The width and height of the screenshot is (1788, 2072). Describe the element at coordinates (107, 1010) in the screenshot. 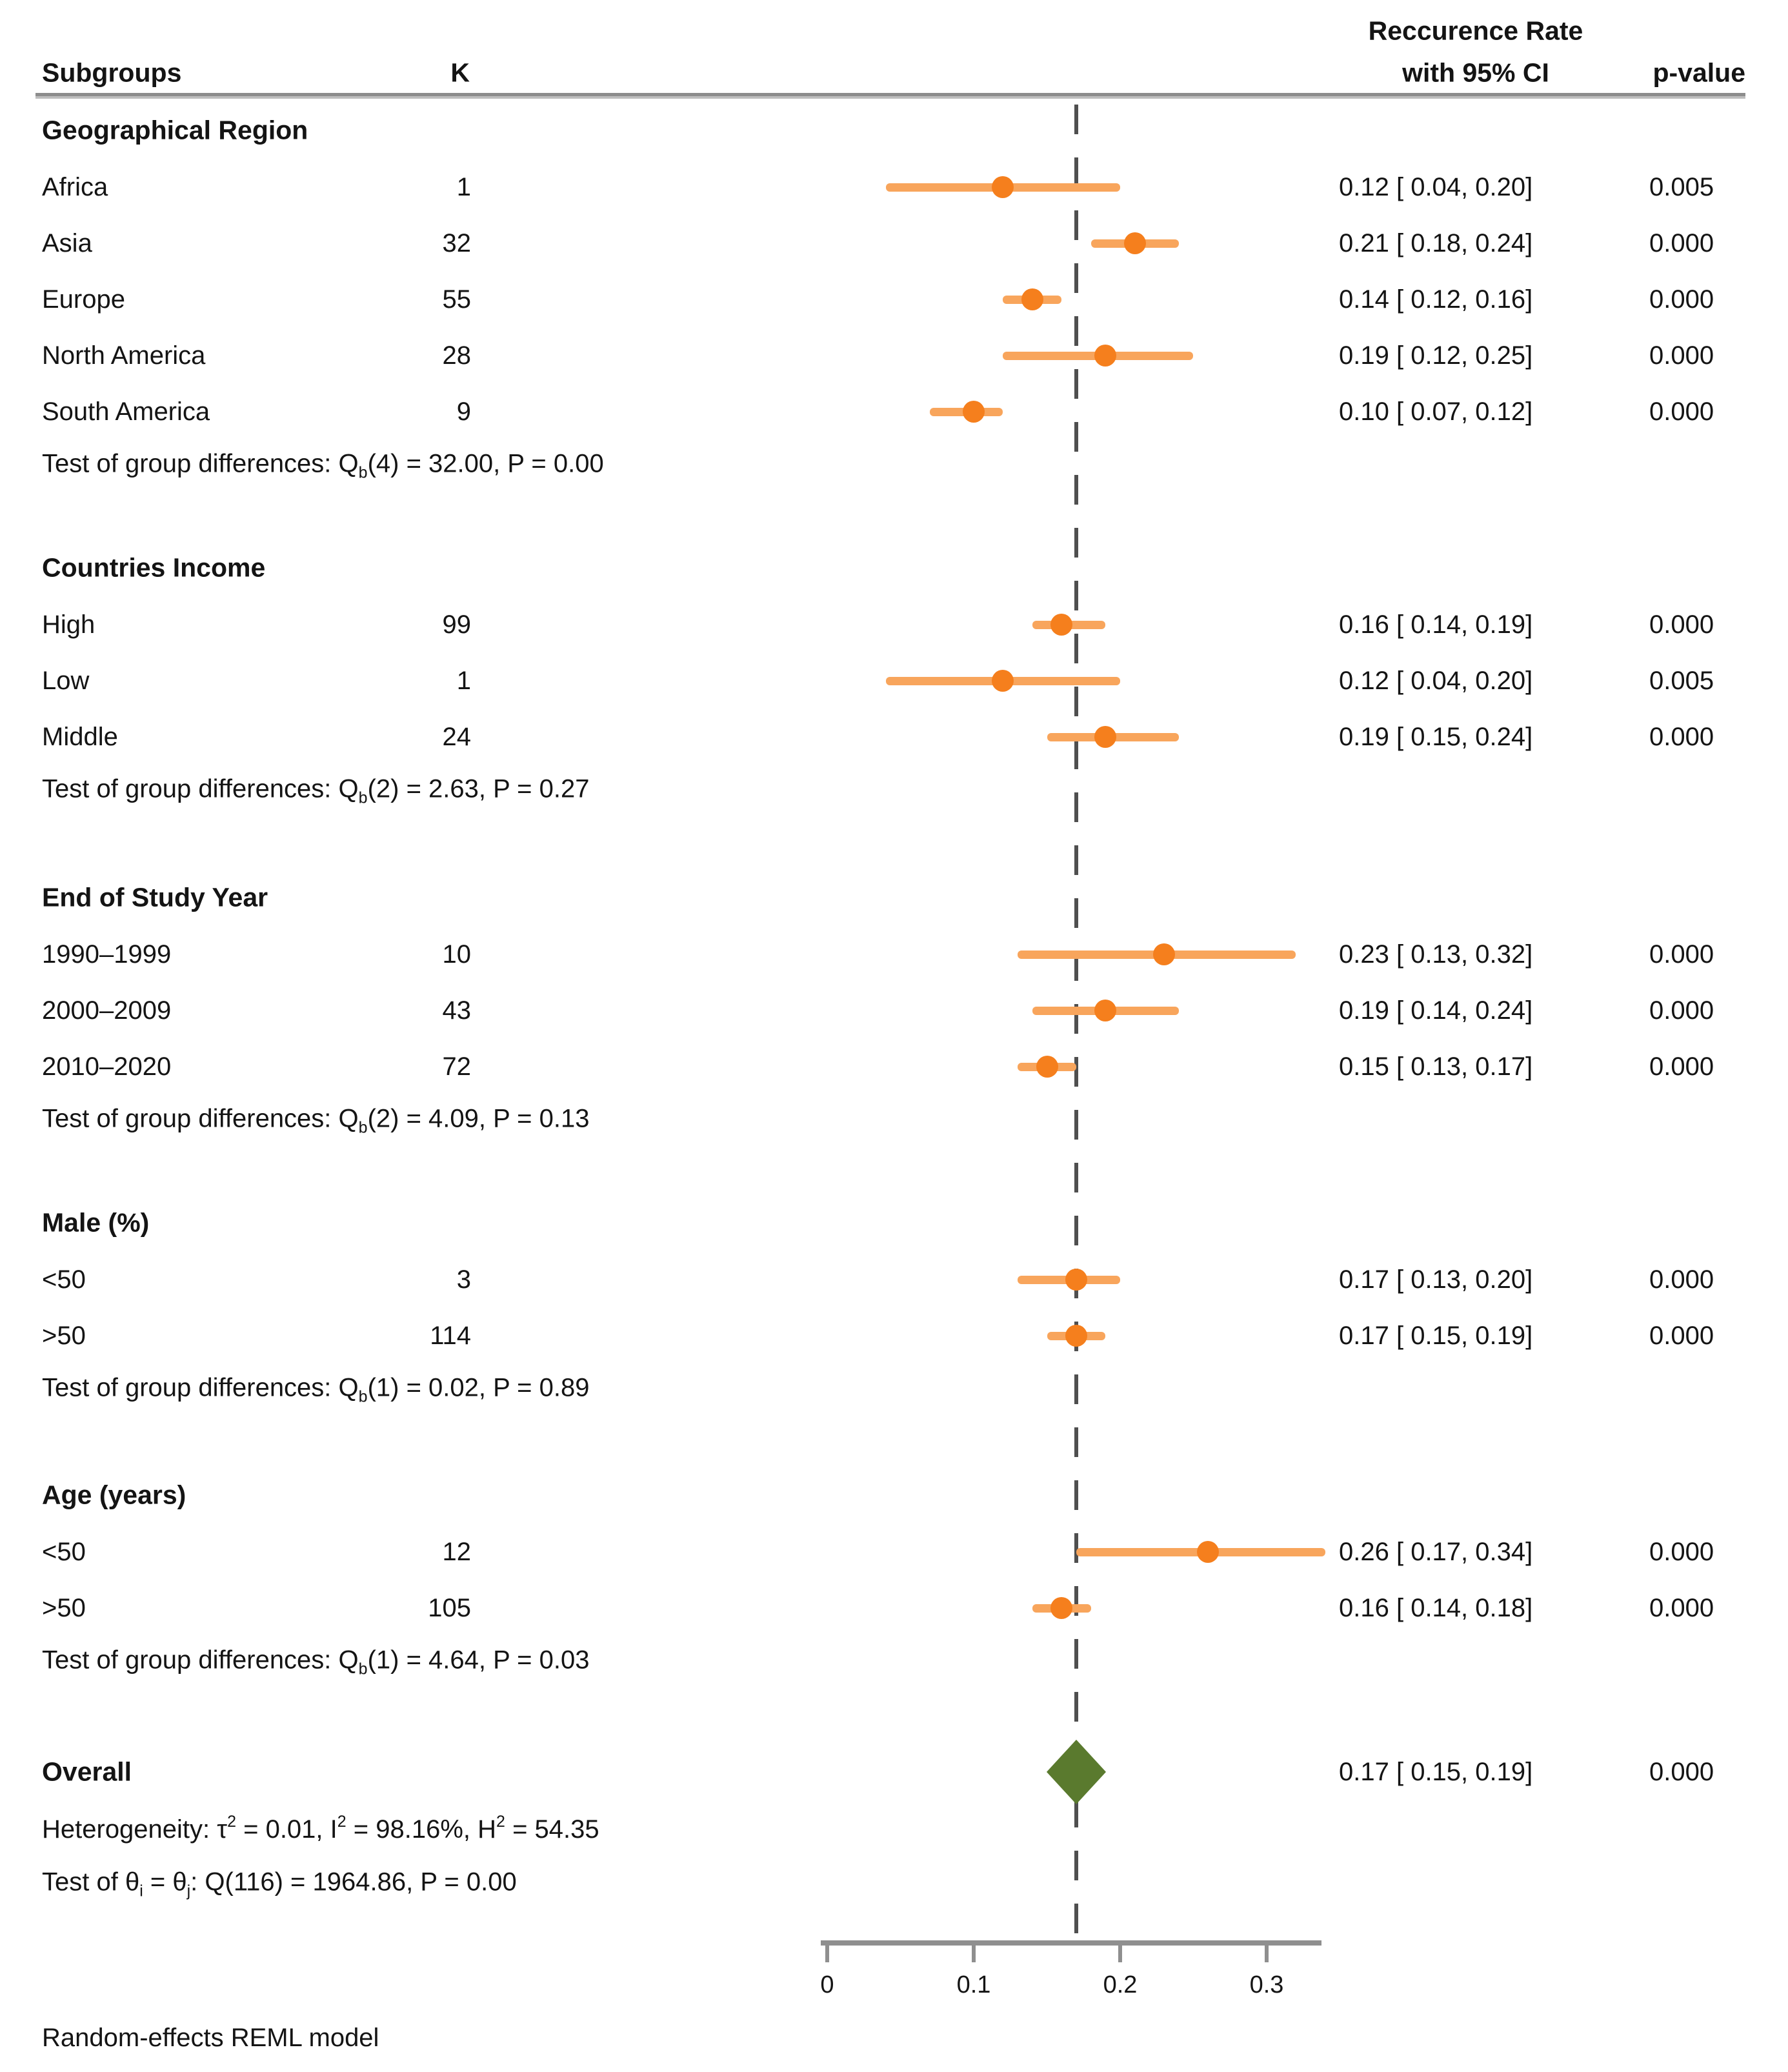

I see `row-label: 2000–2009` at that location.